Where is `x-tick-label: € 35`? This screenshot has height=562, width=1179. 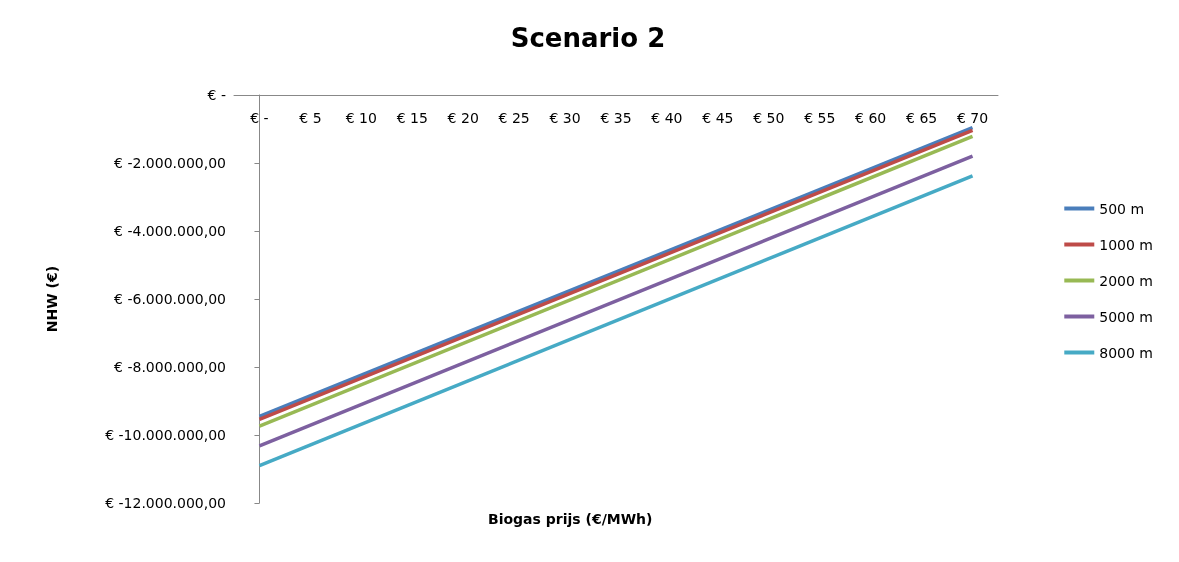 x-tick-label: € 35 is located at coordinates (616, 118).